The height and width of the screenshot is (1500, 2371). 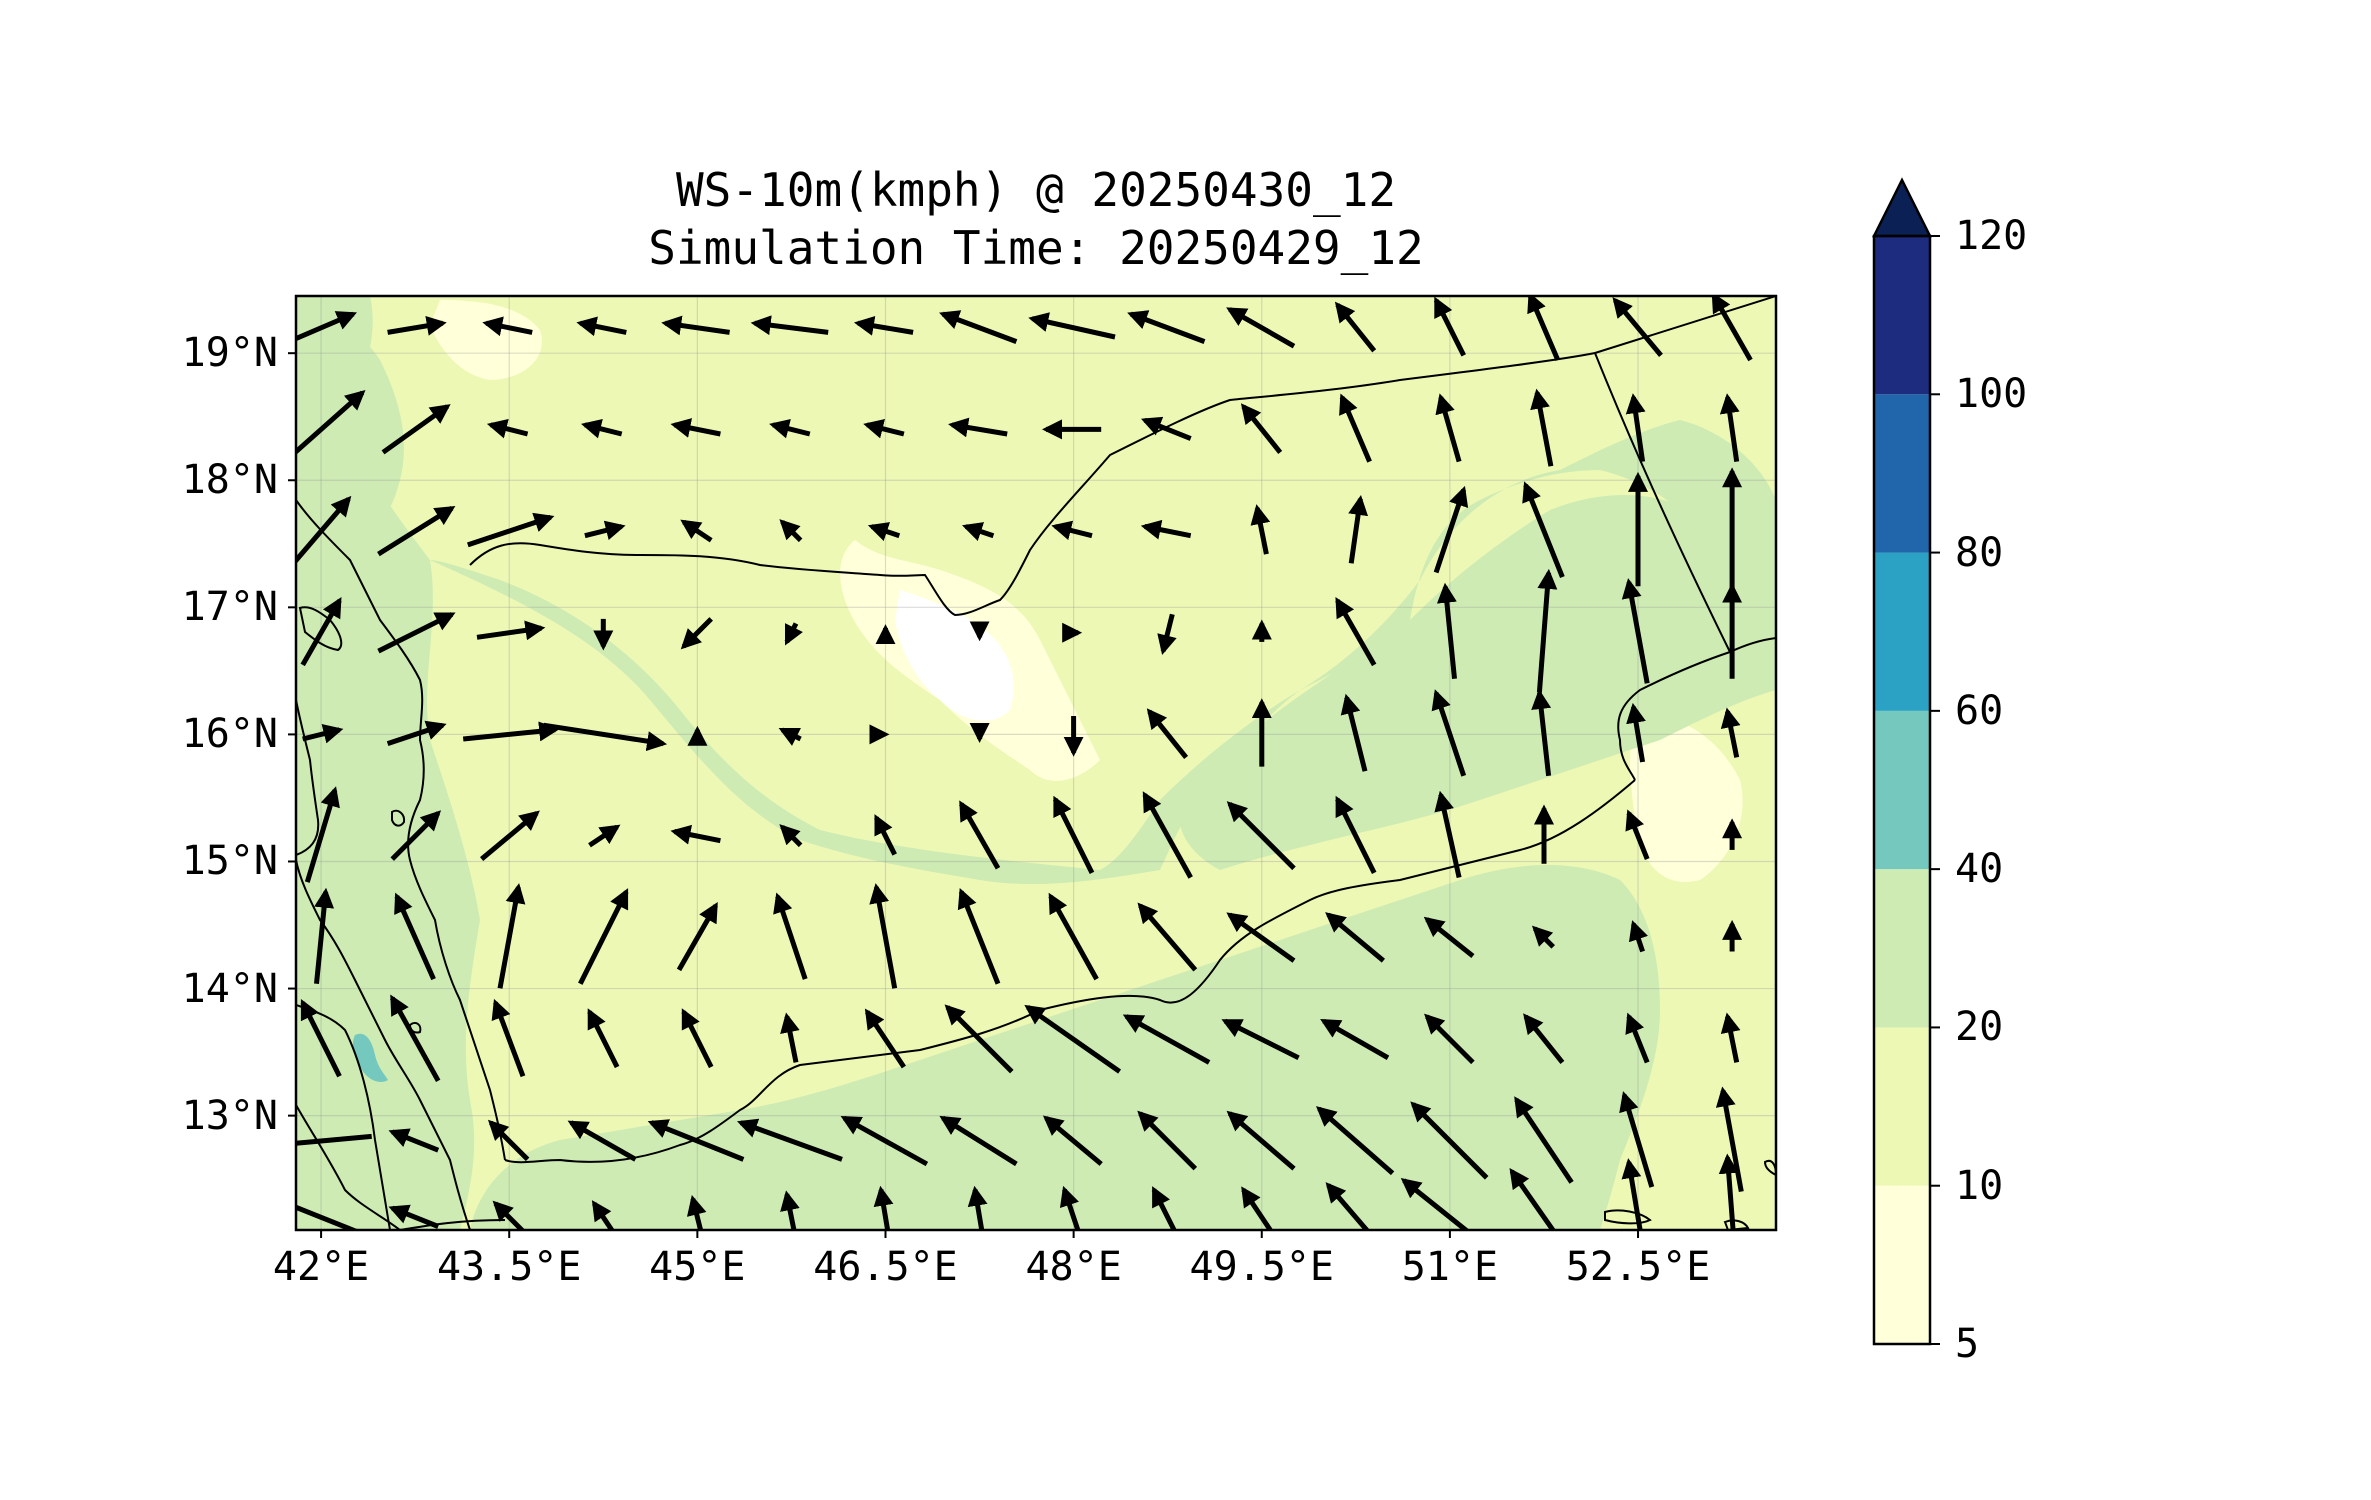 What do you see at coordinates (954, 655) in the screenshot?
I see `fill-low-patch-core` at bounding box center [954, 655].